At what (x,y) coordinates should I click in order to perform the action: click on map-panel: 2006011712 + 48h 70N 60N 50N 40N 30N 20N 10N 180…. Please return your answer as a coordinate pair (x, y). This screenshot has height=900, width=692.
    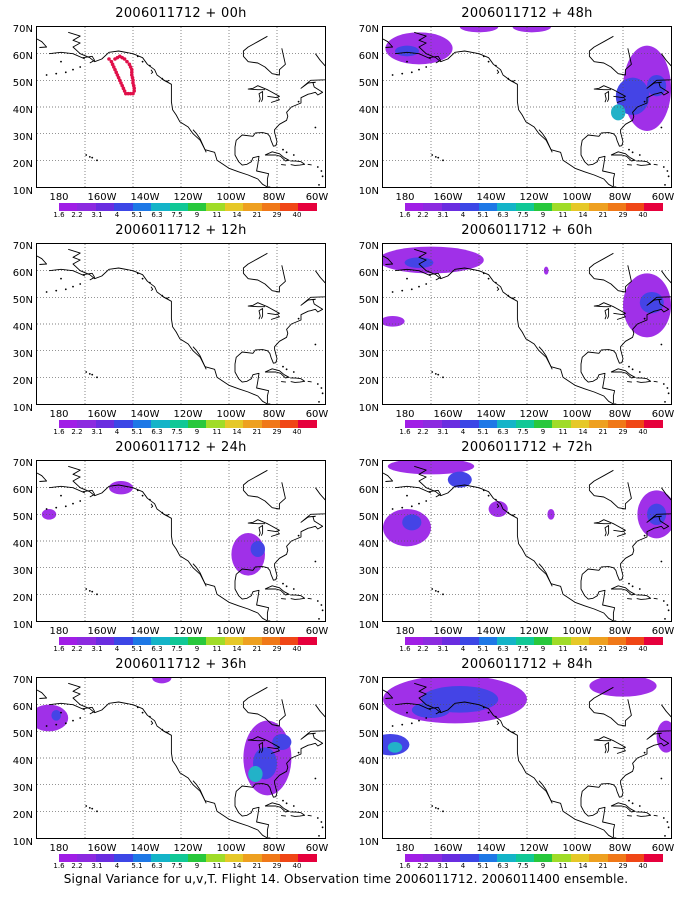
    Looking at the image, I should click on (522, 111).